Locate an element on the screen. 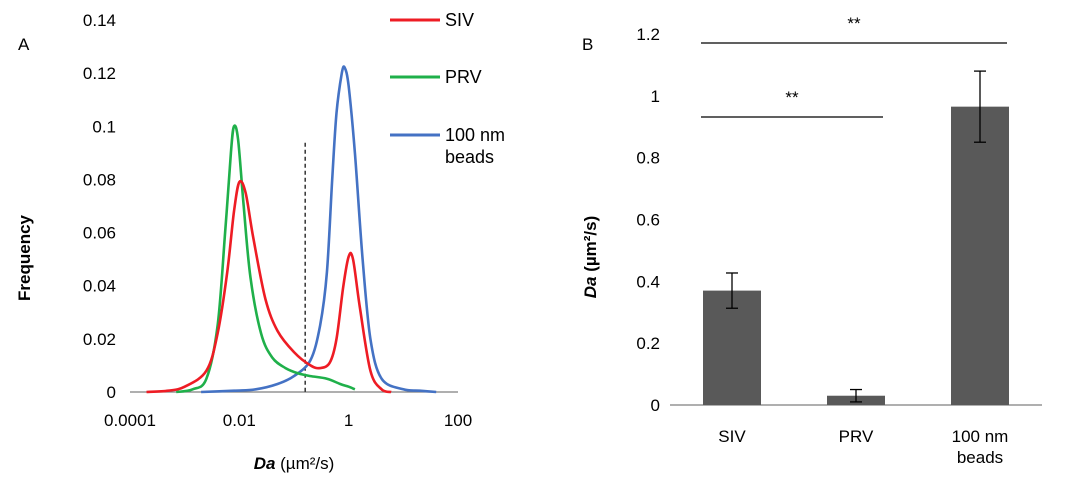  legend-label-100-nm-beads: 100 nm beads is located at coordinates (475, 146).